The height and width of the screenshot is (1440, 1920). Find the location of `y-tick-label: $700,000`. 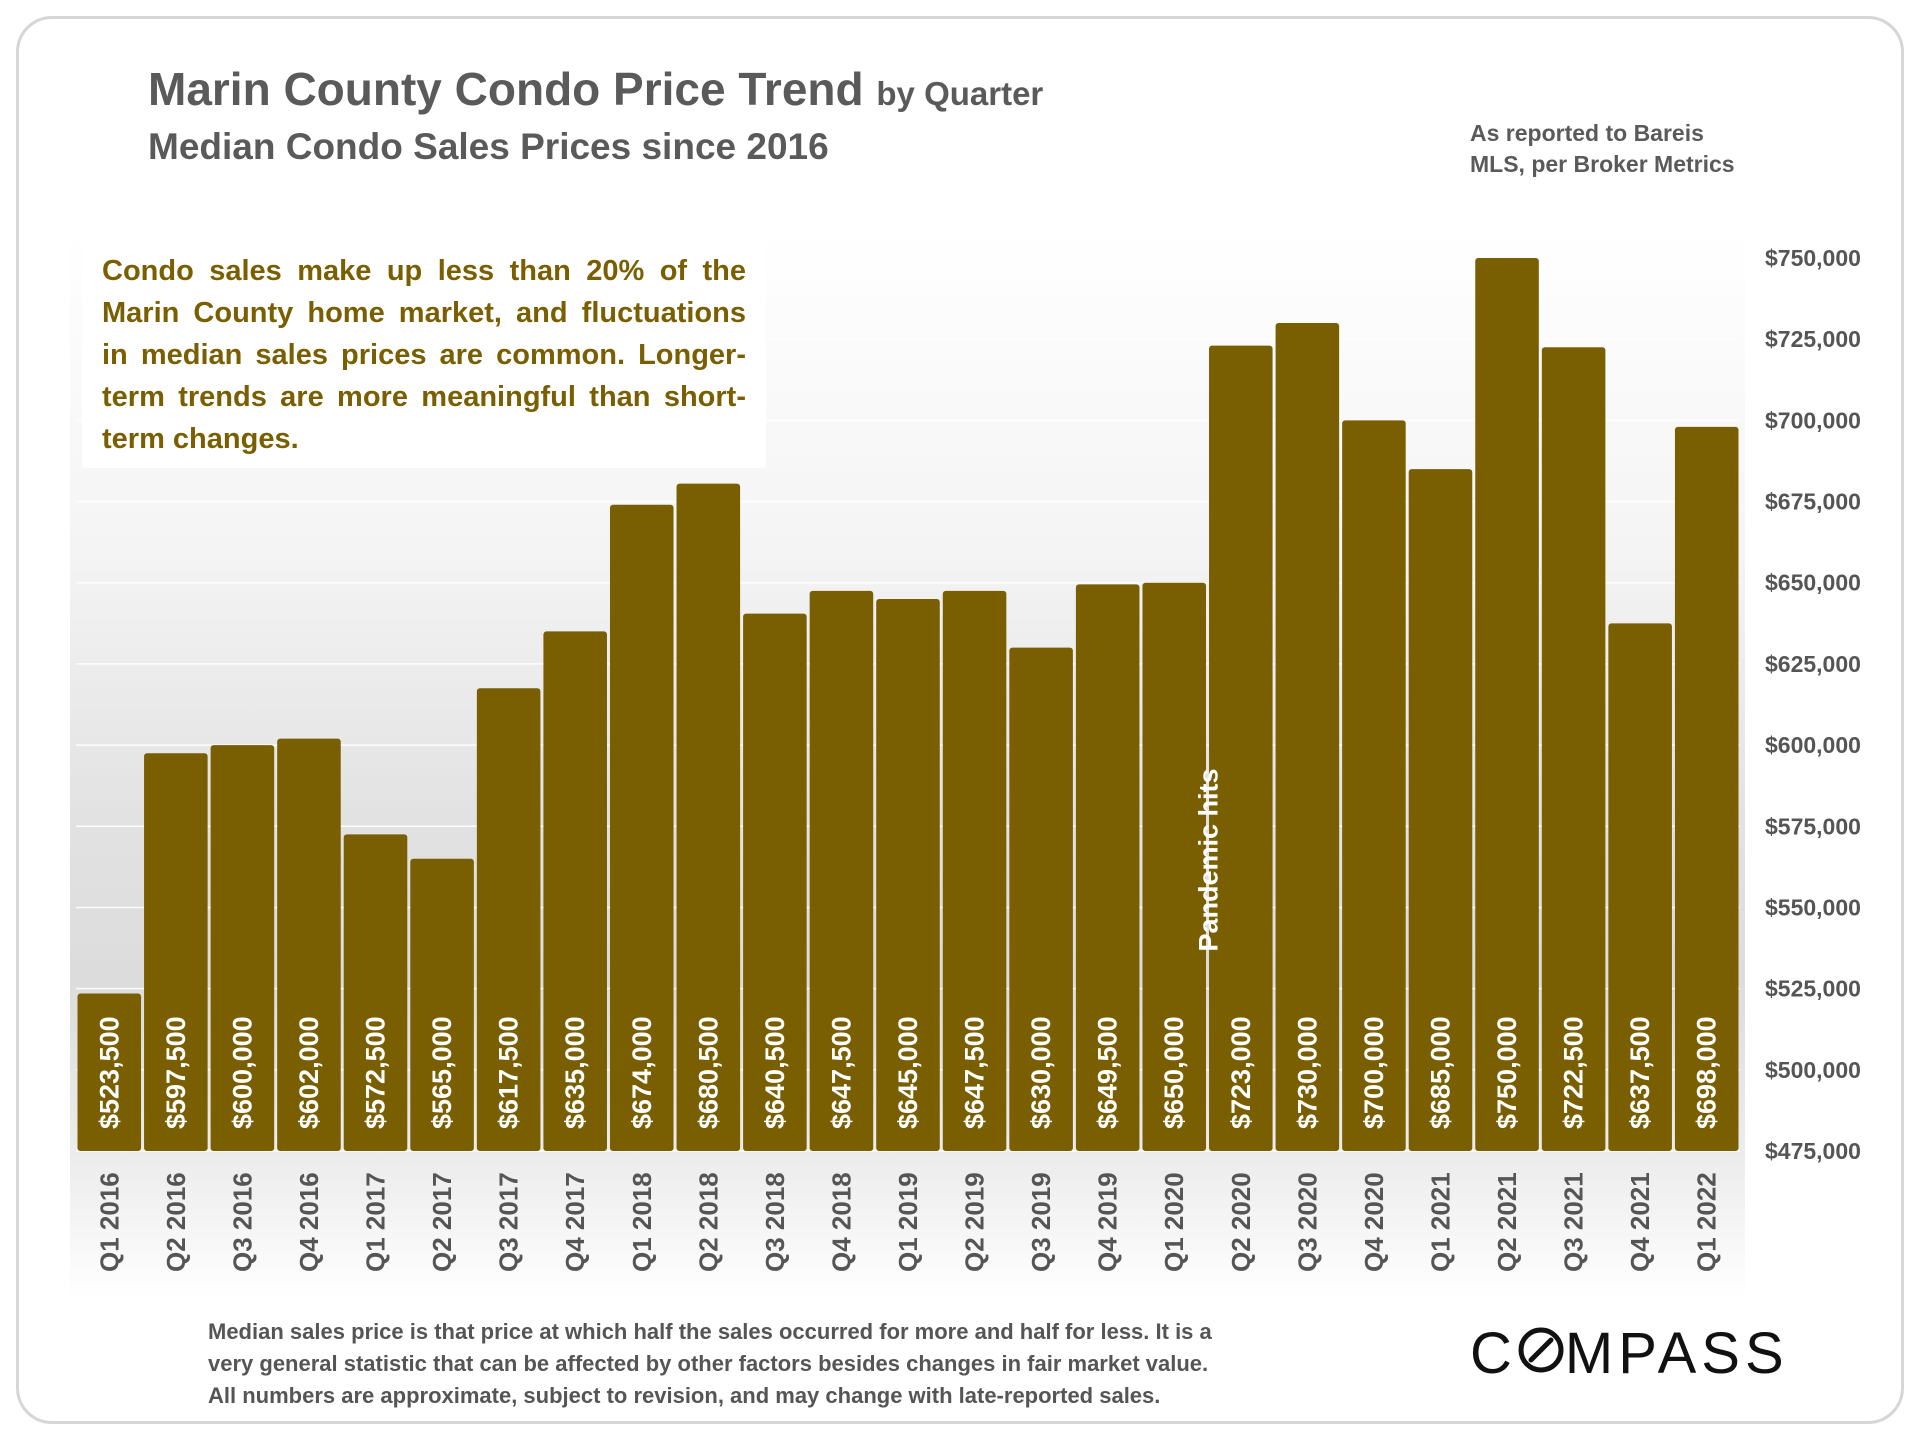

y-tick-label: $700,000 is located at coordinates (1813, 420).